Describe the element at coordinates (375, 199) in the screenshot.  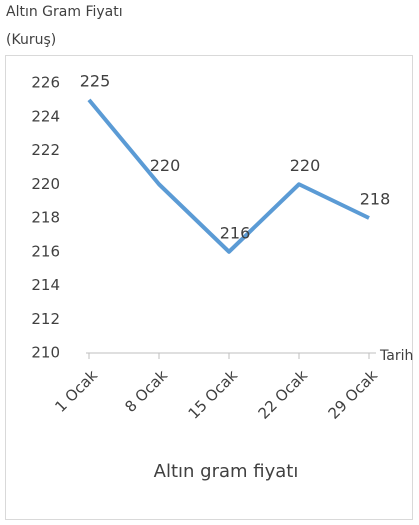
I see `data-label: 218` at that location.